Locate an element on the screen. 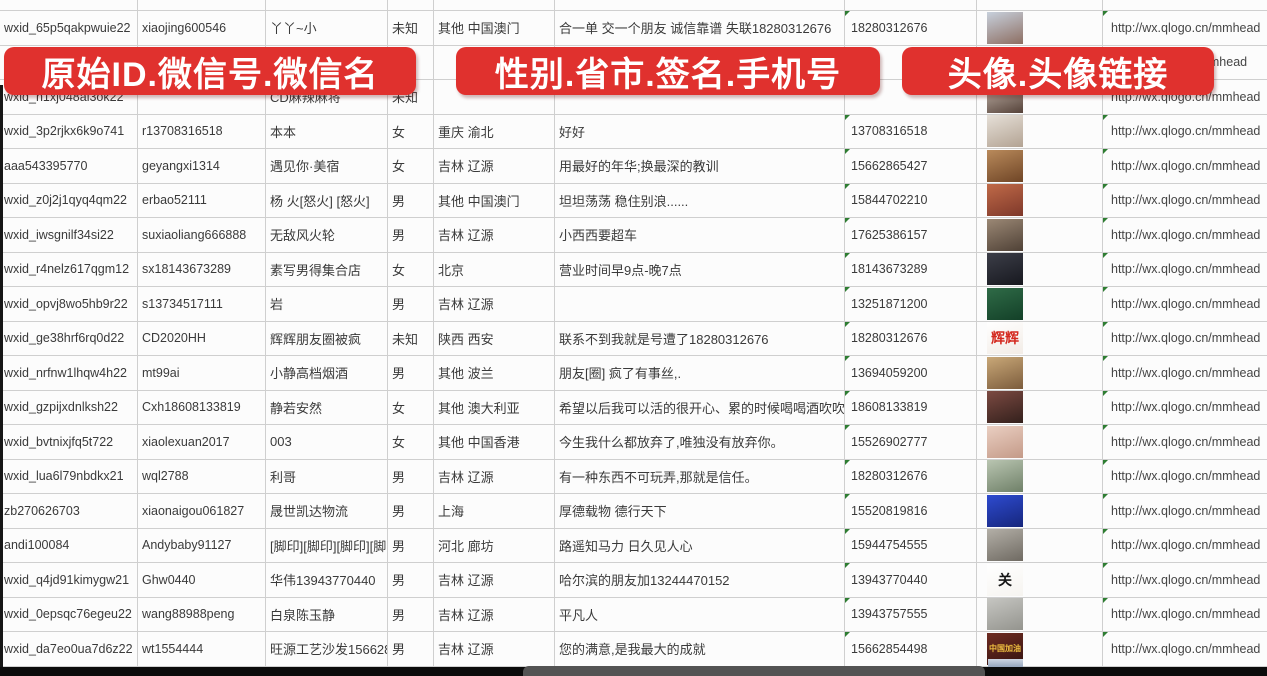 This screenshot has width=1267, height=676. cell-wechat-id: wt1554444 is located at coordinates (202, 649).